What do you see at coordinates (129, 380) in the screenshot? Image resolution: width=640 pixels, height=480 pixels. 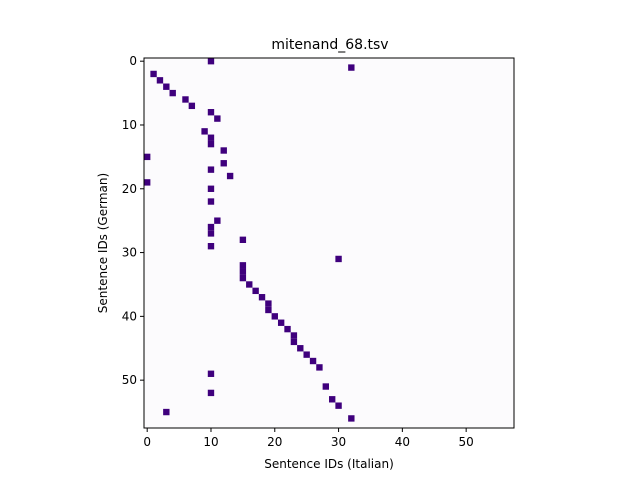 I see `y-tick-label-5: 50` at bounding box center [129, 380].